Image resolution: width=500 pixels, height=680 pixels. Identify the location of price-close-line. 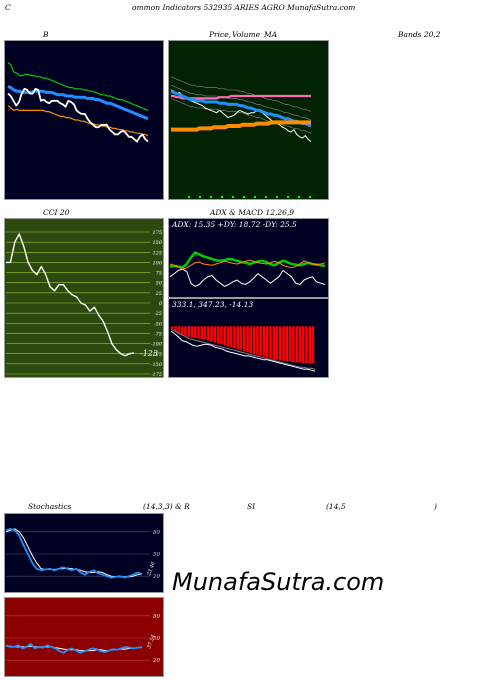
(241, 115).